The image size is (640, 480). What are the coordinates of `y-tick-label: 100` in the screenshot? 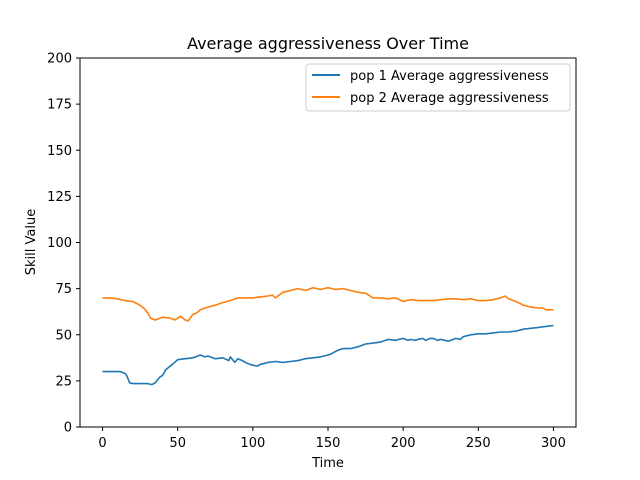 It's located at (59, 243).